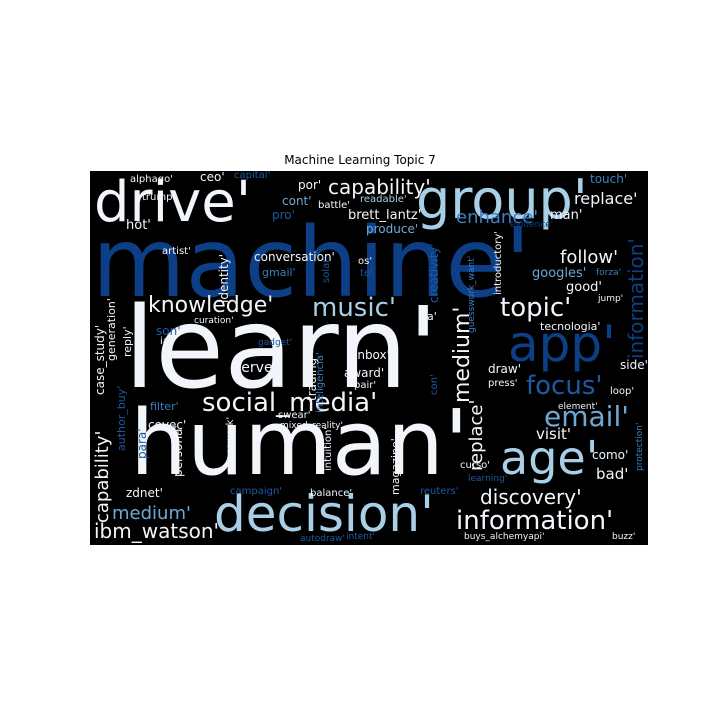 This screenshot has width=720, height=720. Describe the element at coordinates (323, 539) in the screenshot. I see `word-autodraw: autodraw'` at that location.